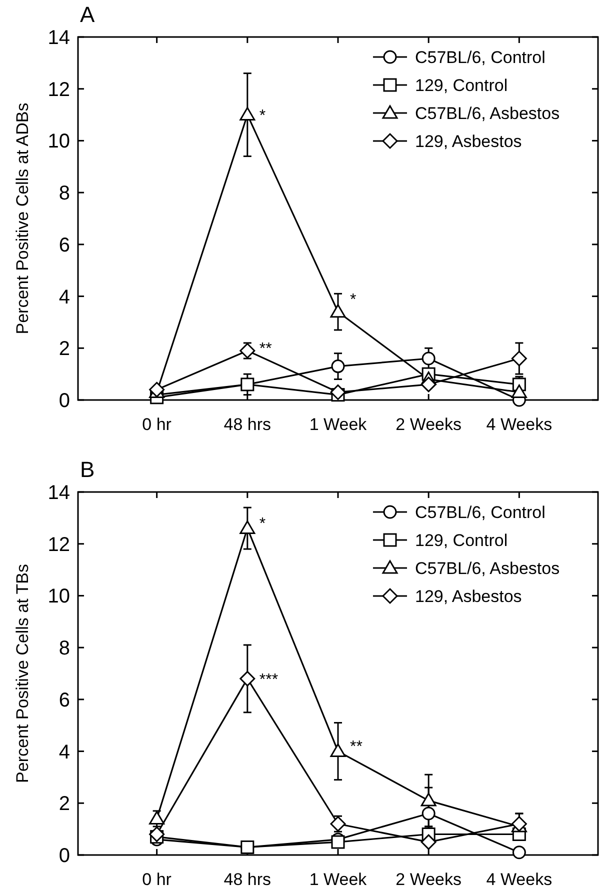 Image resolution: width=602 pixels, height=895 pixels. Describe the element at coordinates (22, 673) in the screenshot. I see `y-axis-title: Percent Positive Cells at TBs` at that location.